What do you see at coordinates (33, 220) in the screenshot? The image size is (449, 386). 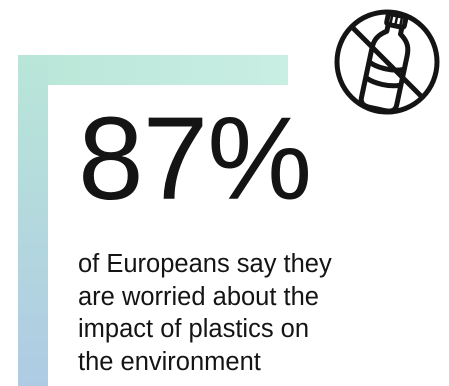 I see `frame-left-bar` at bounding box center [33, 220].